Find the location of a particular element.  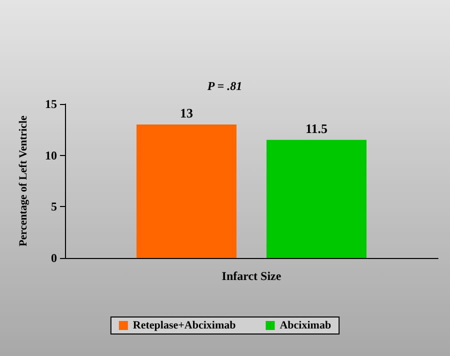

text: P = .81 is located at coordinates (224, 86).